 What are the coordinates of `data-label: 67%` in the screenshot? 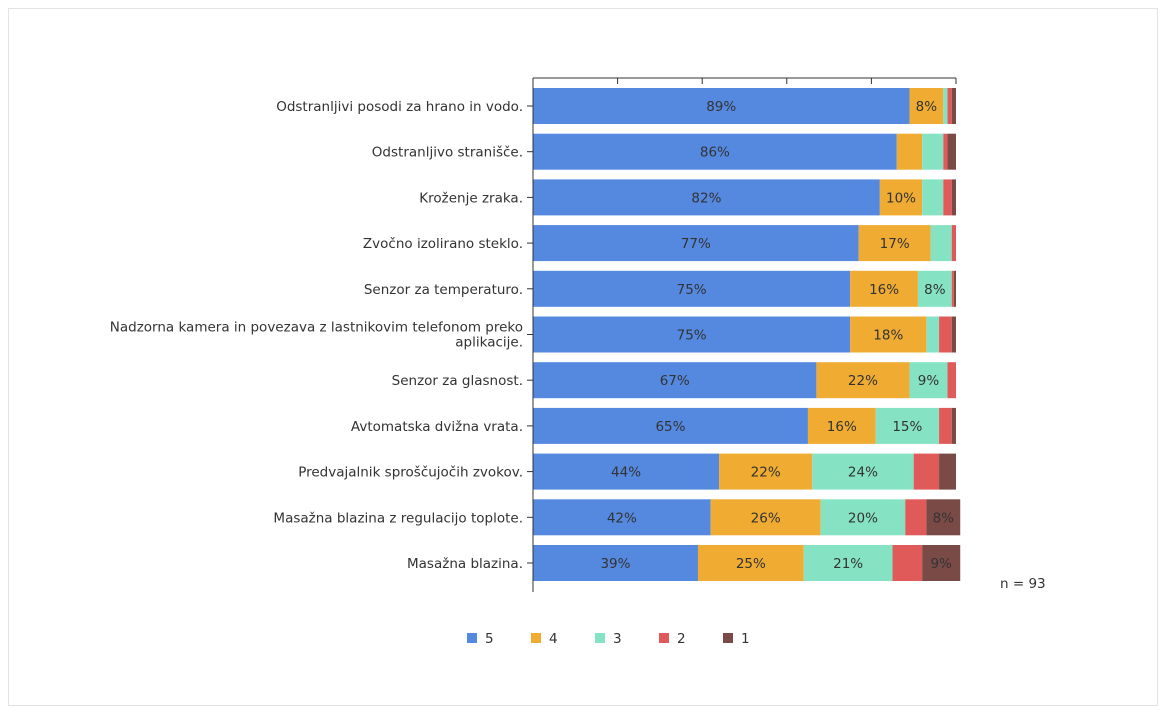 It's located at (675, 381).